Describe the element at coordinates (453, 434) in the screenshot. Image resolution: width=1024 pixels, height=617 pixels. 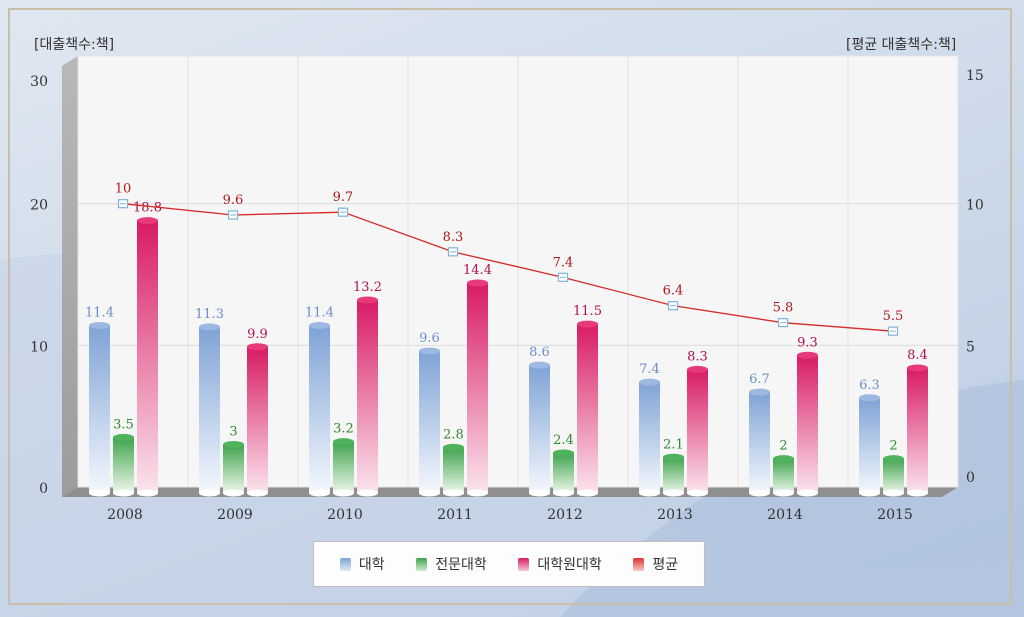
I see `bar-college-label: 2.8` at that location.